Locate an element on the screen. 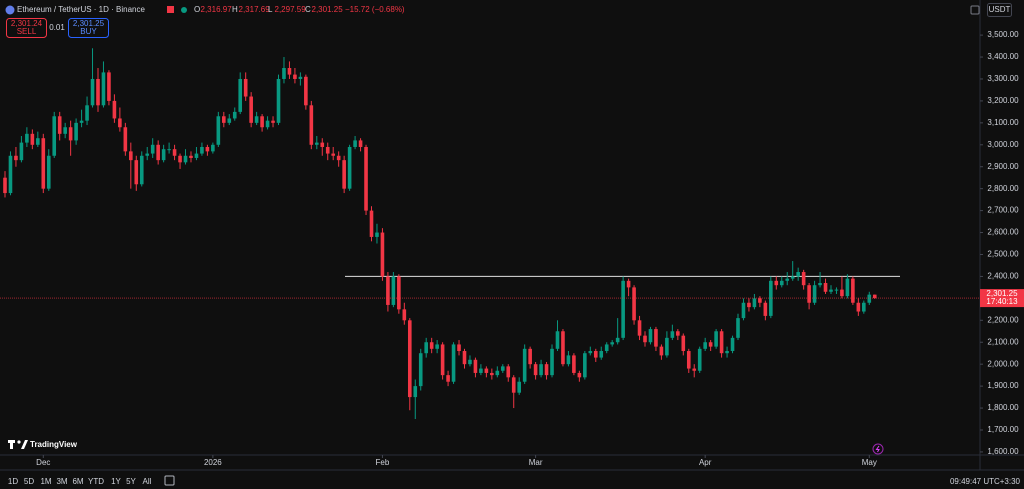  settings-icon is located at coordinates (975, 10).